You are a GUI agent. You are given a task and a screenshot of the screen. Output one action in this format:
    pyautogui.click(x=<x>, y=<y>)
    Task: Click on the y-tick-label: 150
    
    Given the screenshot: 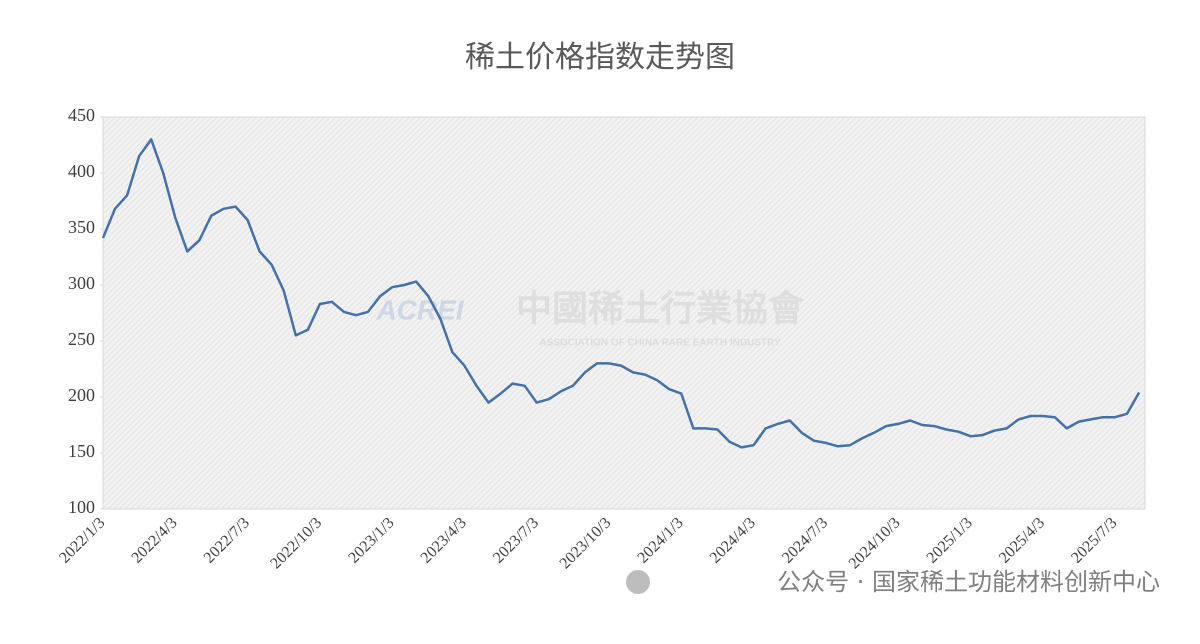 What is the action you would take?
    pyautogui.click(x=81, y=451)
    